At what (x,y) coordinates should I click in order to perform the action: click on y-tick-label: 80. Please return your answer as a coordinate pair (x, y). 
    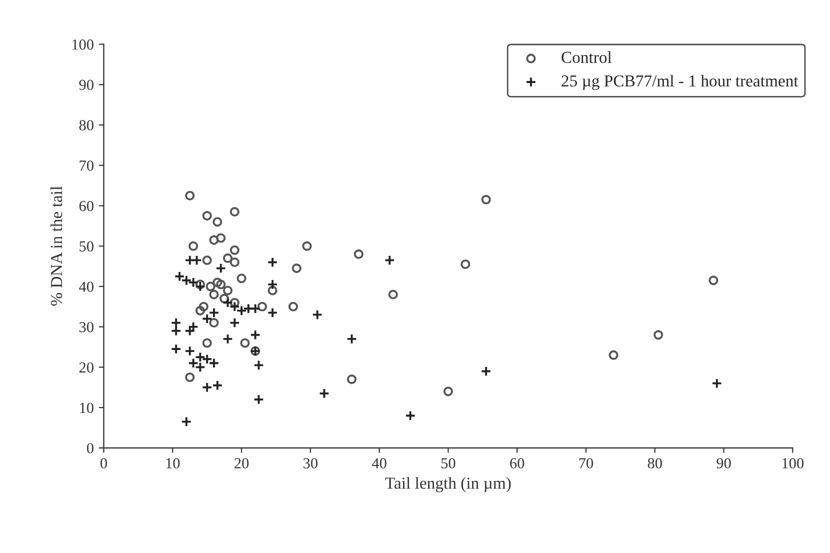
    Looking at the image, I should click on (86, 125).